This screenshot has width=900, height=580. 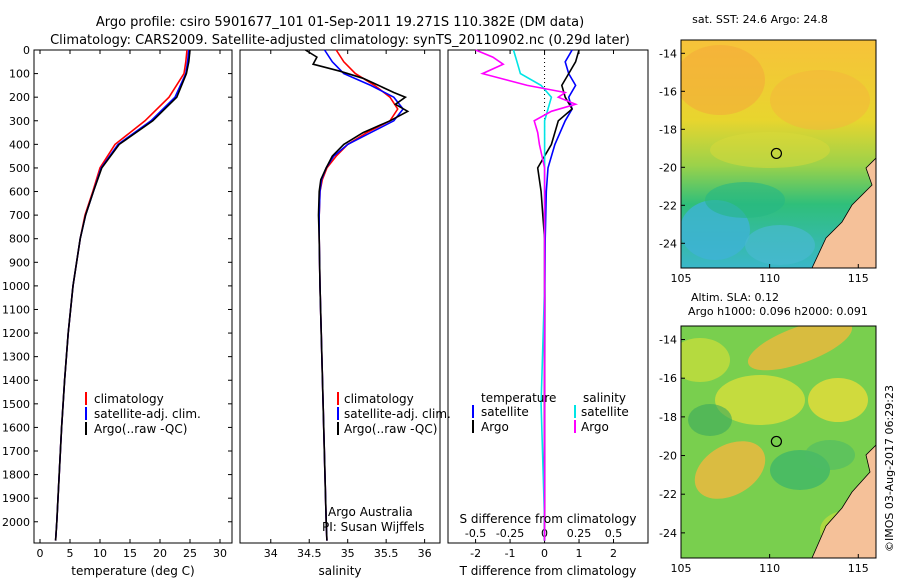 I want to click on sla-map-ticks: 105 110 115 -14 -16 -18 -20 -22 -24, so click(x=764, y=454).